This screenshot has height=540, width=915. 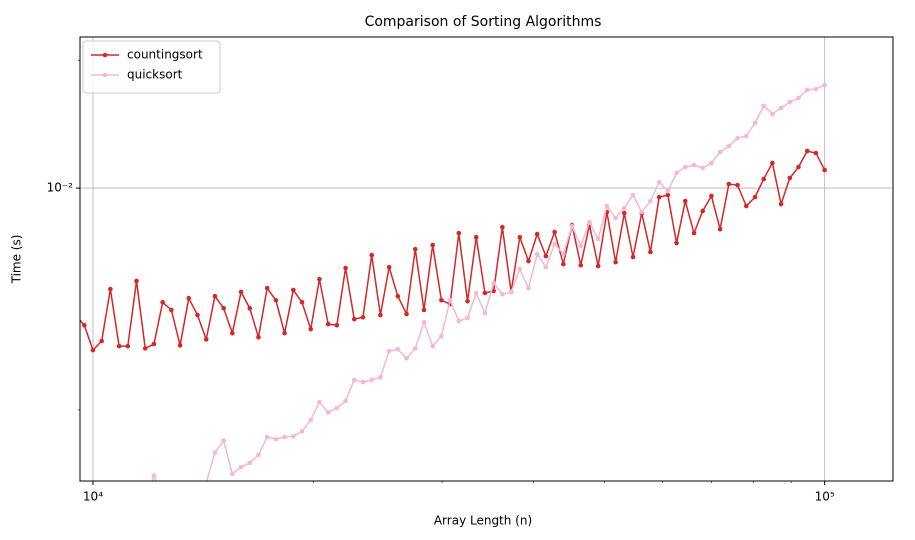 What do you see at coordinates (60, 188) in the screenshot?
I see `y-tick-label: 10⁻²` at bounding box center [60, 188].